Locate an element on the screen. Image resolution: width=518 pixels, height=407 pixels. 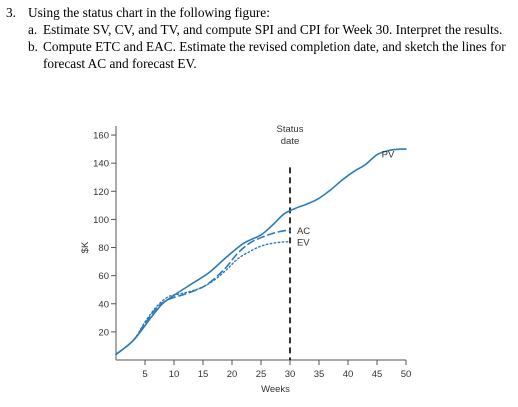
x-tick-label-25: 25 is located at coordinates (261, 374).